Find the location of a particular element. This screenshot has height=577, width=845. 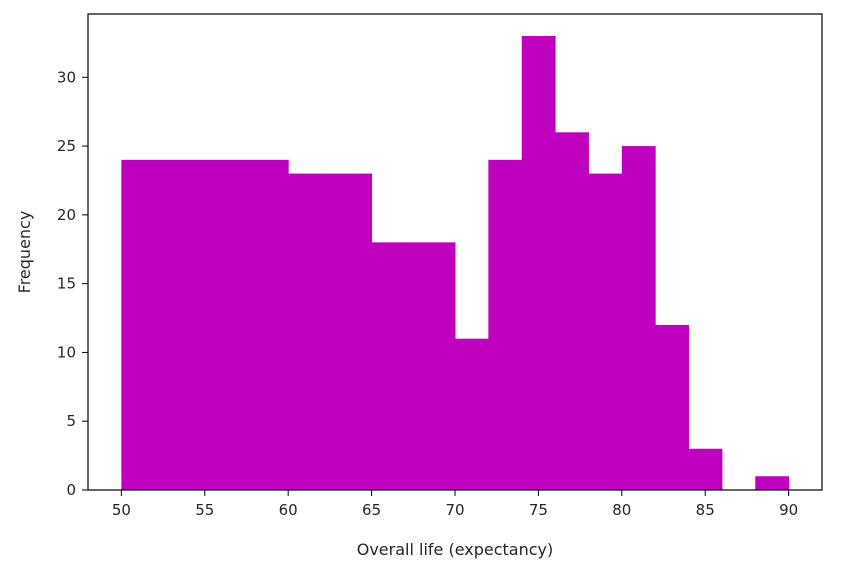

y-tick-label: 15 is located at coordinates (66, 284).